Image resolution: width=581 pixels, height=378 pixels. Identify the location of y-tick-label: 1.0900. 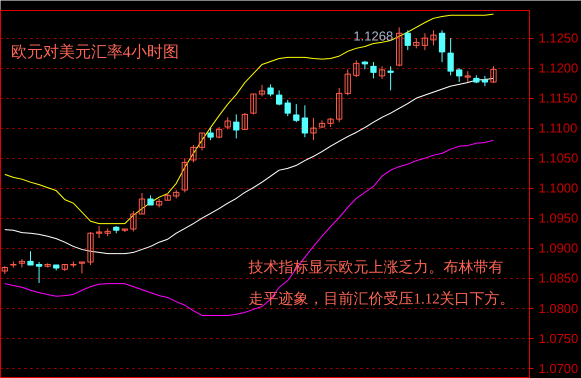
(558, 248).